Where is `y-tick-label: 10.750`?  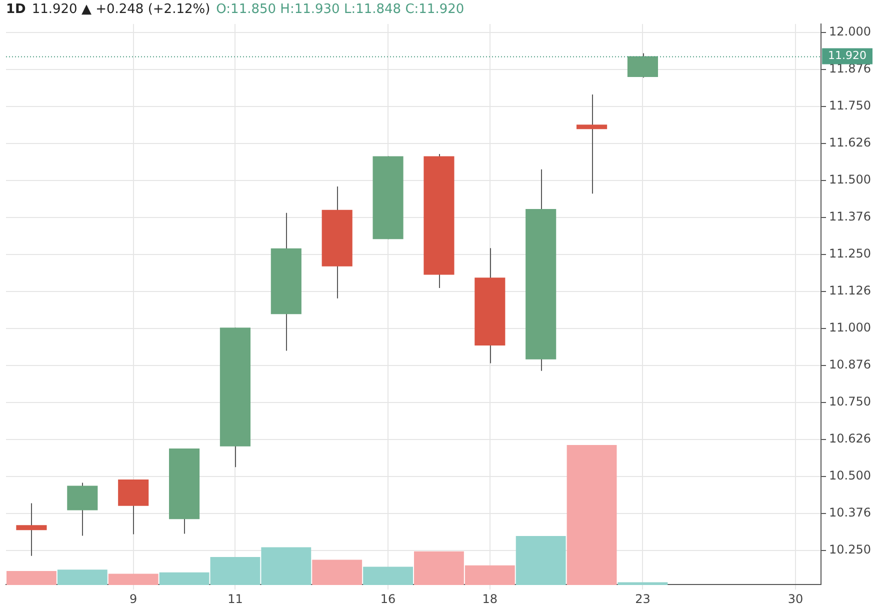
y-tick-label: 10.750 is located at coordinates (850, 401).